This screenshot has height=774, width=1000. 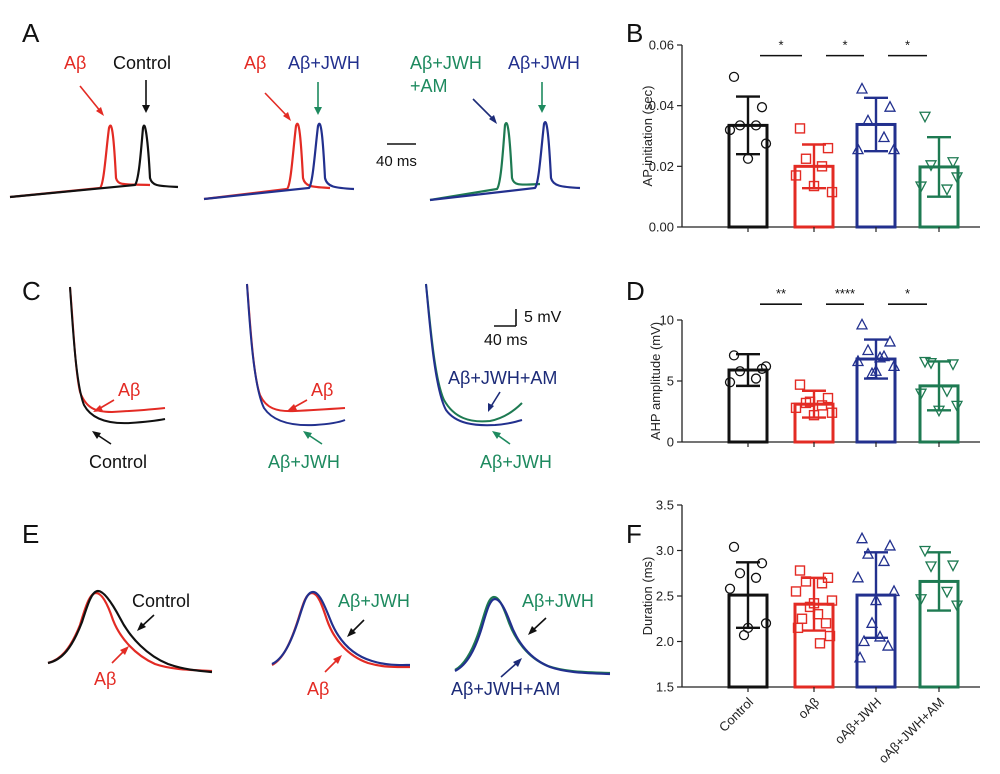 What do you see at coordinates (661, 105) in the screenshot?
I see `y-tick-label: 0.04` at bounding box center [661, 105].